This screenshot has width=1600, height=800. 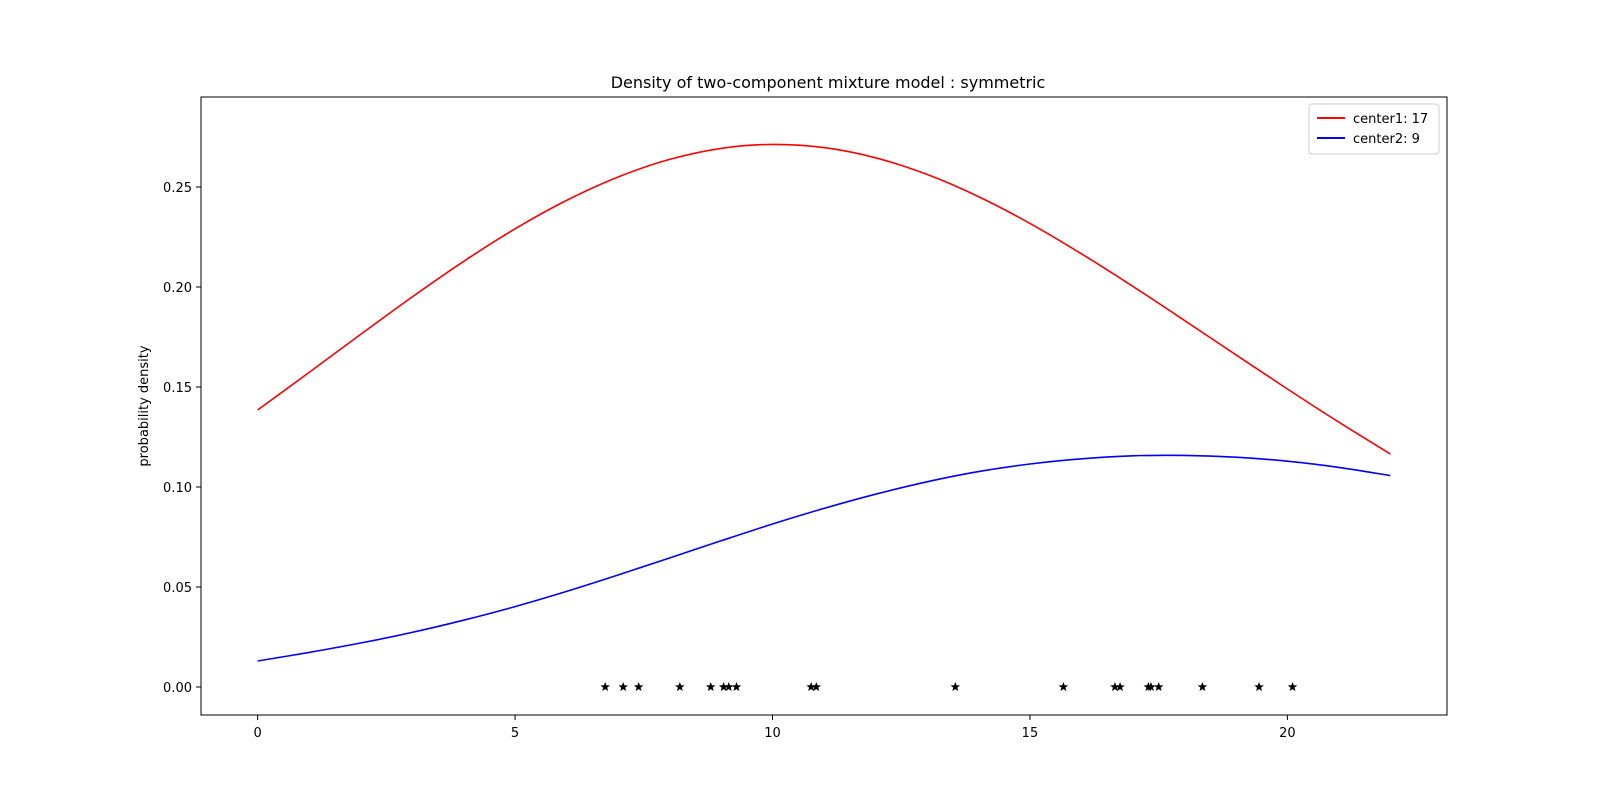 I want to click on y-tick-label: 0.15, so click(x=177, y=388).